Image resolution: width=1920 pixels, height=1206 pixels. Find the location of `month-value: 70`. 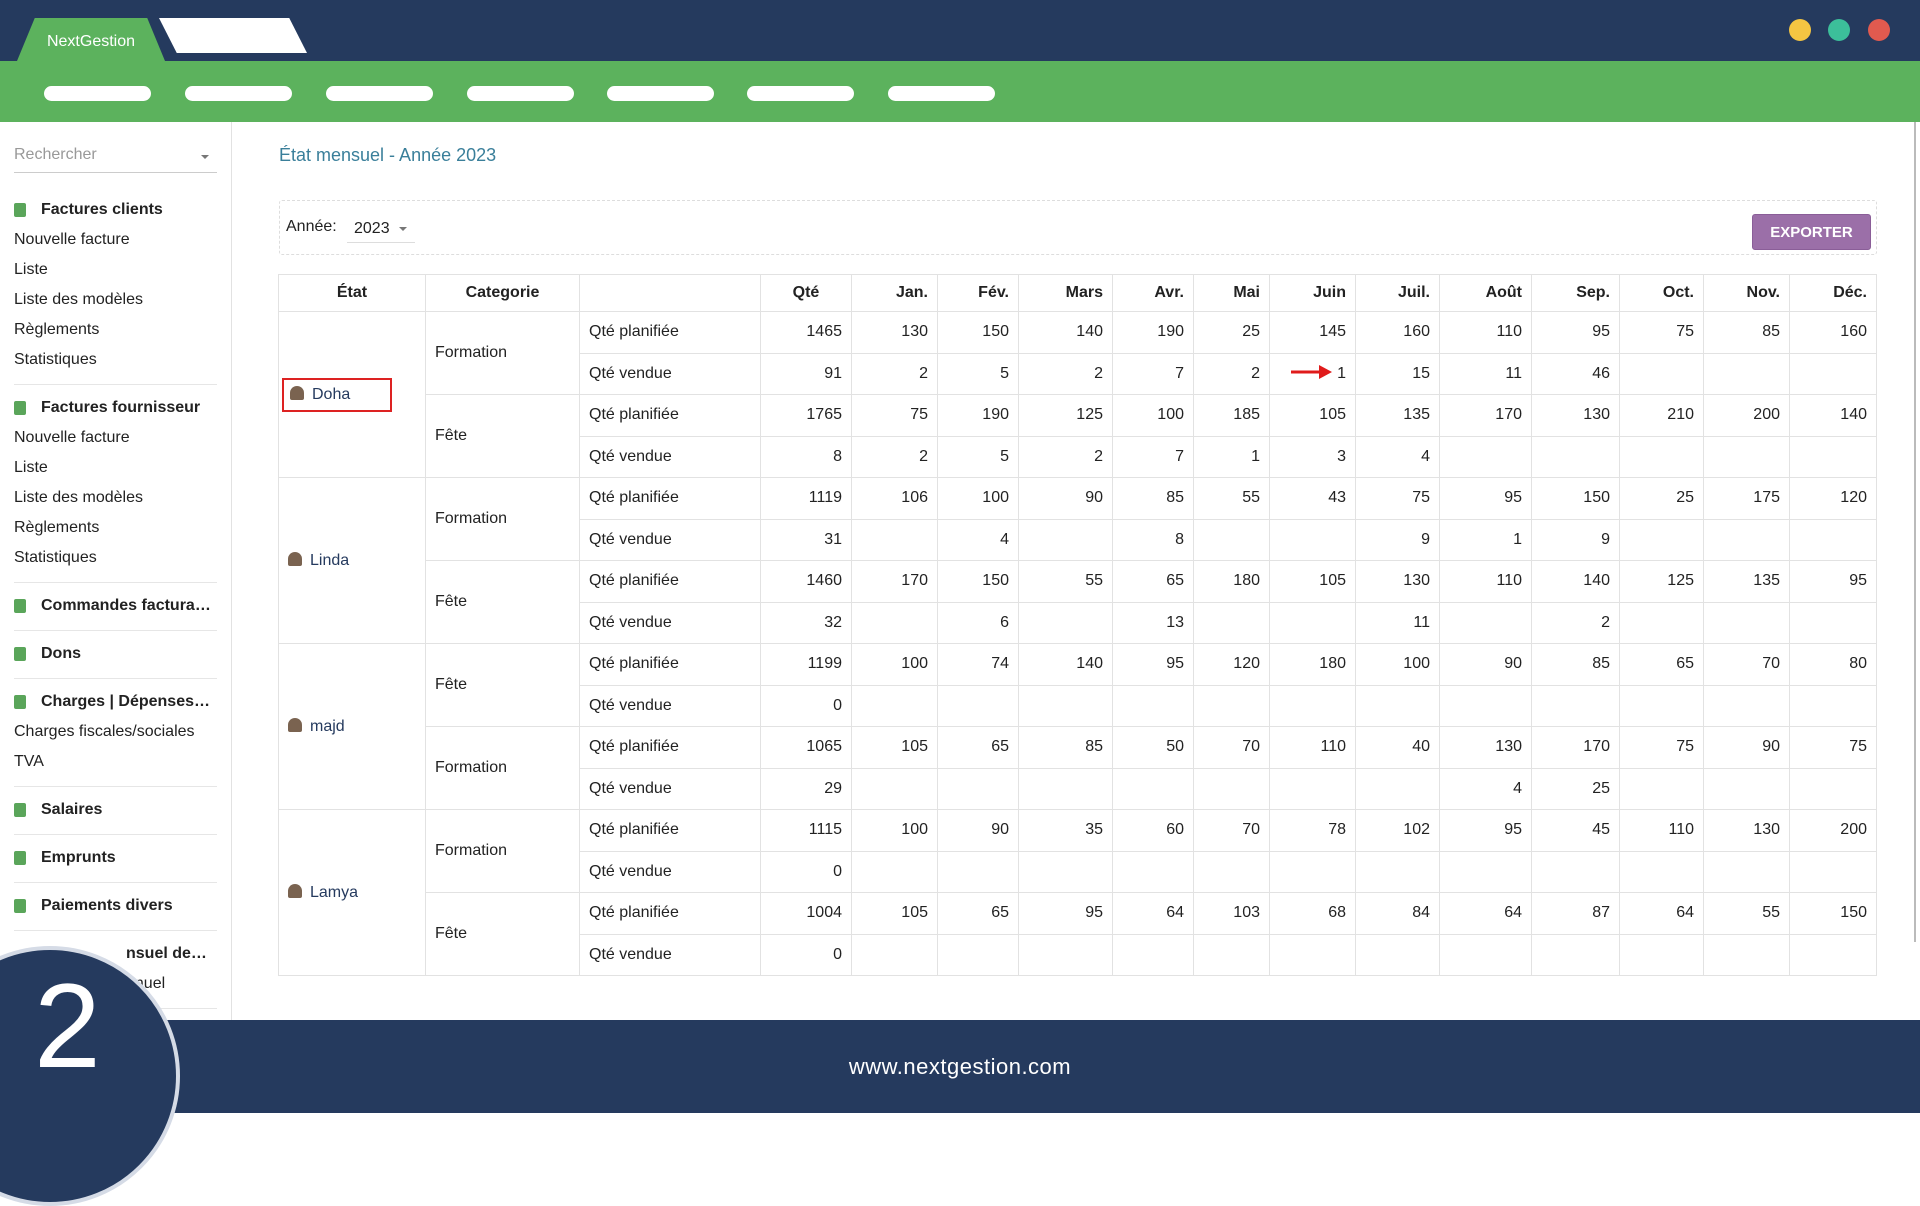

month-value: 70 is located at coordinates (1251, 830).